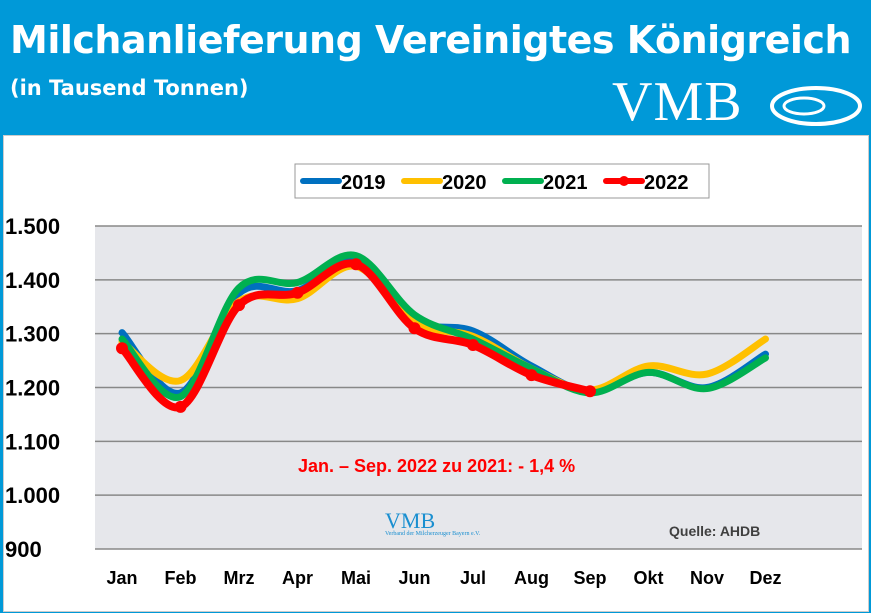 The width and height of the screenshot is (871, 613). I want to click on x-tick-label: Jul, so click(473, 578).